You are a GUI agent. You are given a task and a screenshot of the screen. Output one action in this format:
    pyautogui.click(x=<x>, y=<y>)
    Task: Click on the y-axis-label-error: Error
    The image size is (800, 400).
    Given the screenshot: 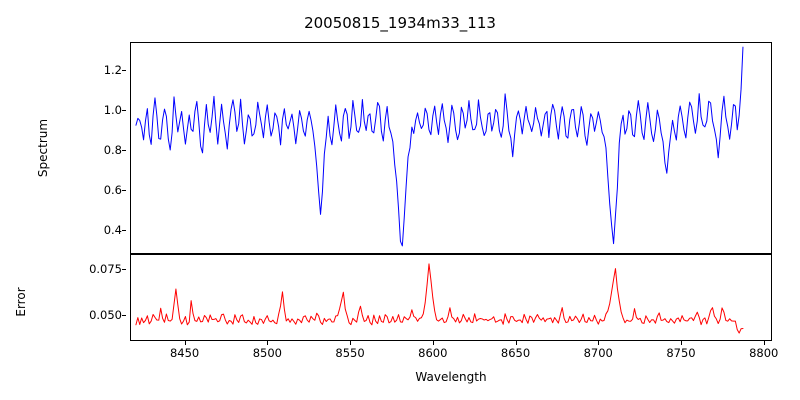 What is the action you would take?
    pyautogui.click(x=21, y=302)
    